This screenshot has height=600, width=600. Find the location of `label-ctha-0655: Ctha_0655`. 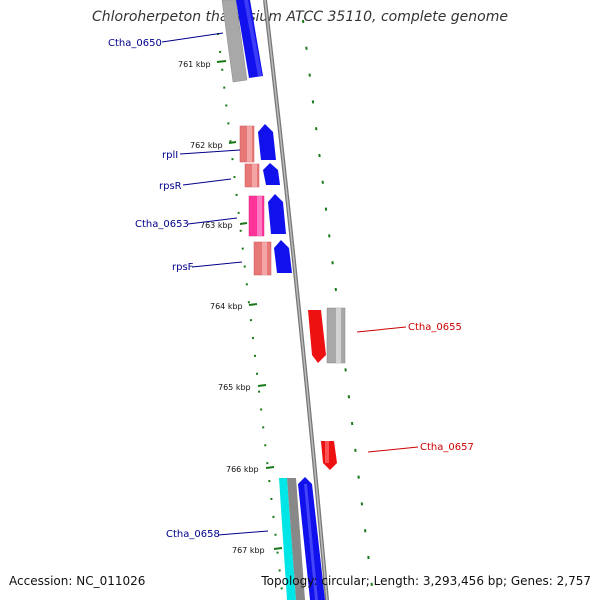

label-ctha-0655: Ctha_0655 is located at coordinates (435, 327).